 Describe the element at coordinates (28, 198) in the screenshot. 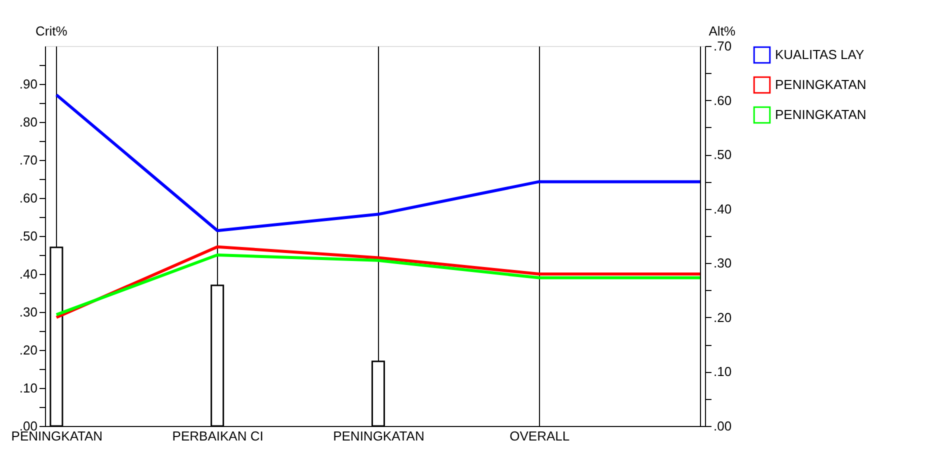

I see `y-tick-label: .60` at that location.